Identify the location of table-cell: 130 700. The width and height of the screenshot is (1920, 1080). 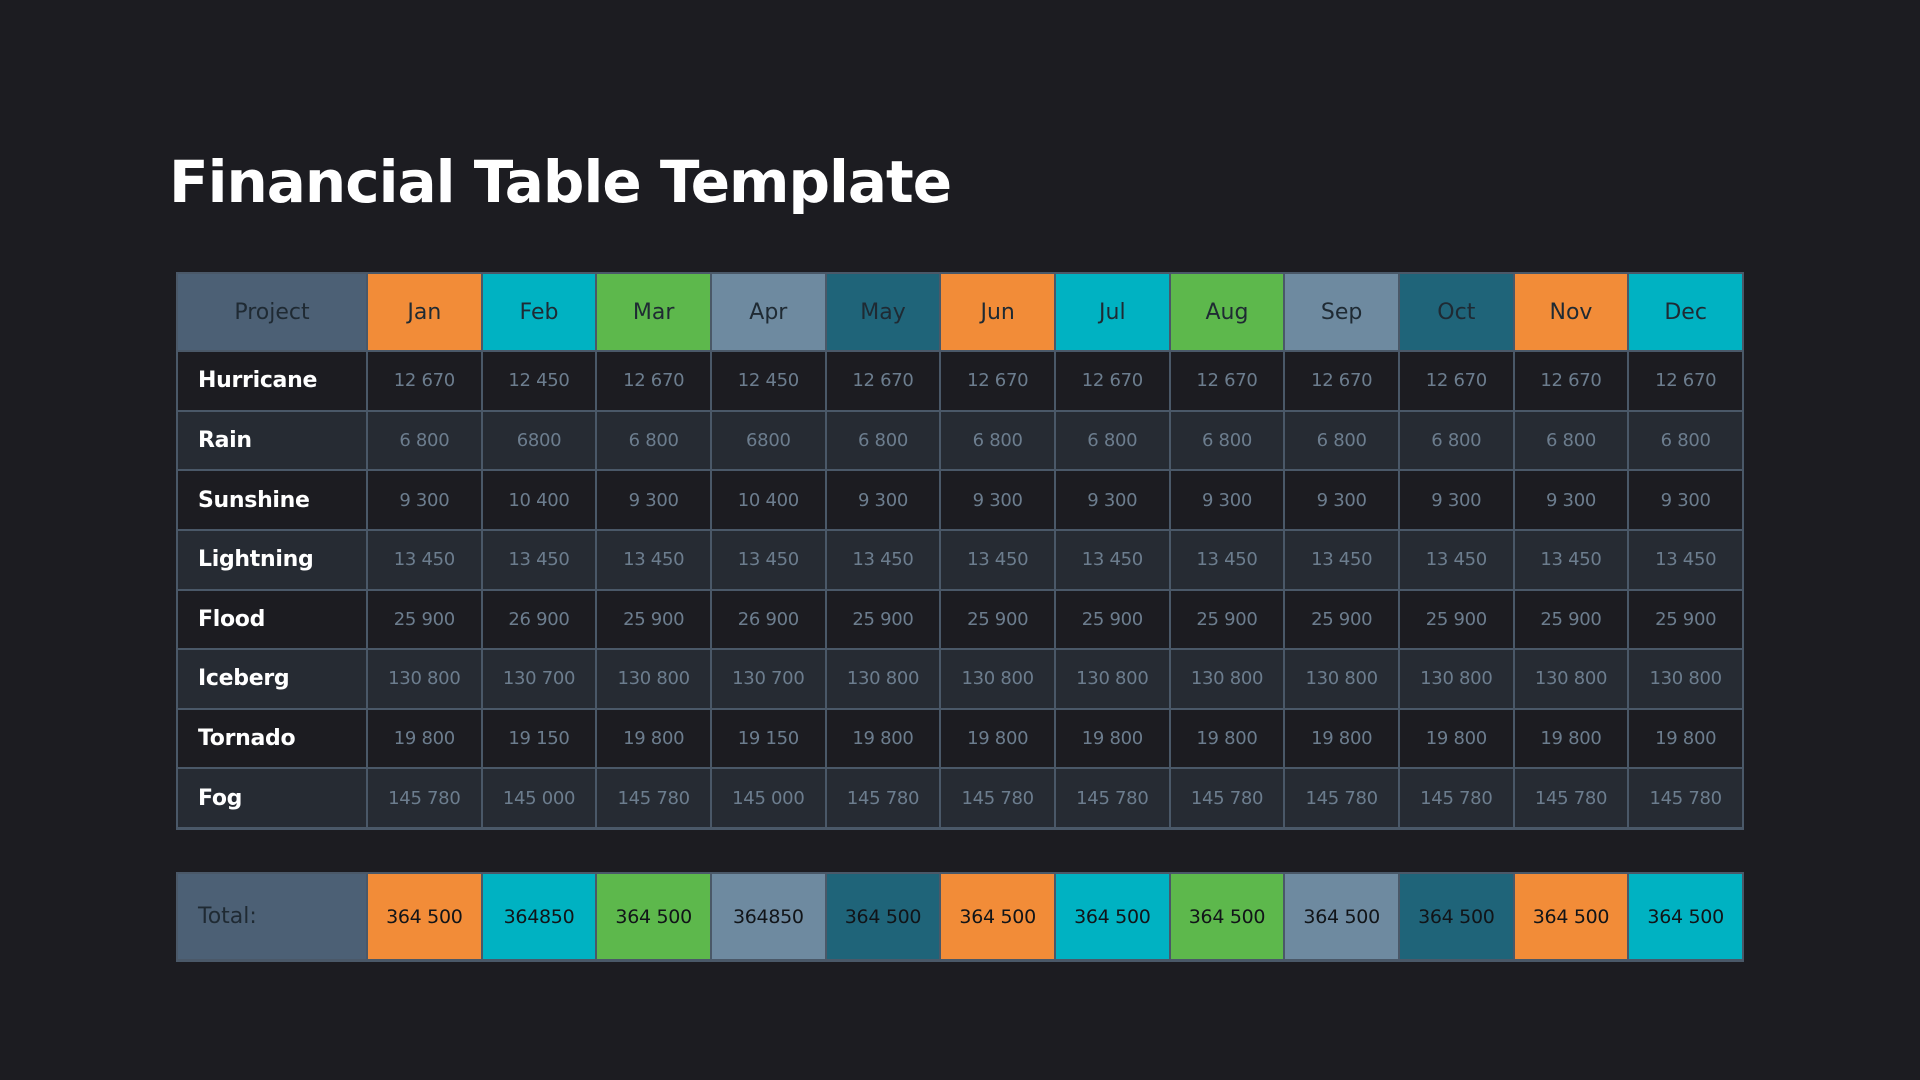
(539, 679).